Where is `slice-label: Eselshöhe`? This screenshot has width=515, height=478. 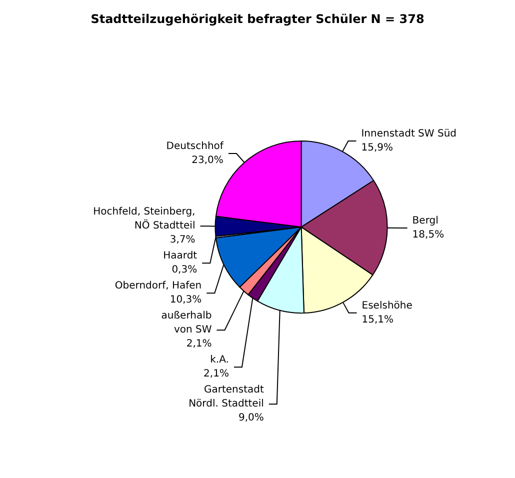
slice-label: Eselshöhe is located at coordinates (387, 306).